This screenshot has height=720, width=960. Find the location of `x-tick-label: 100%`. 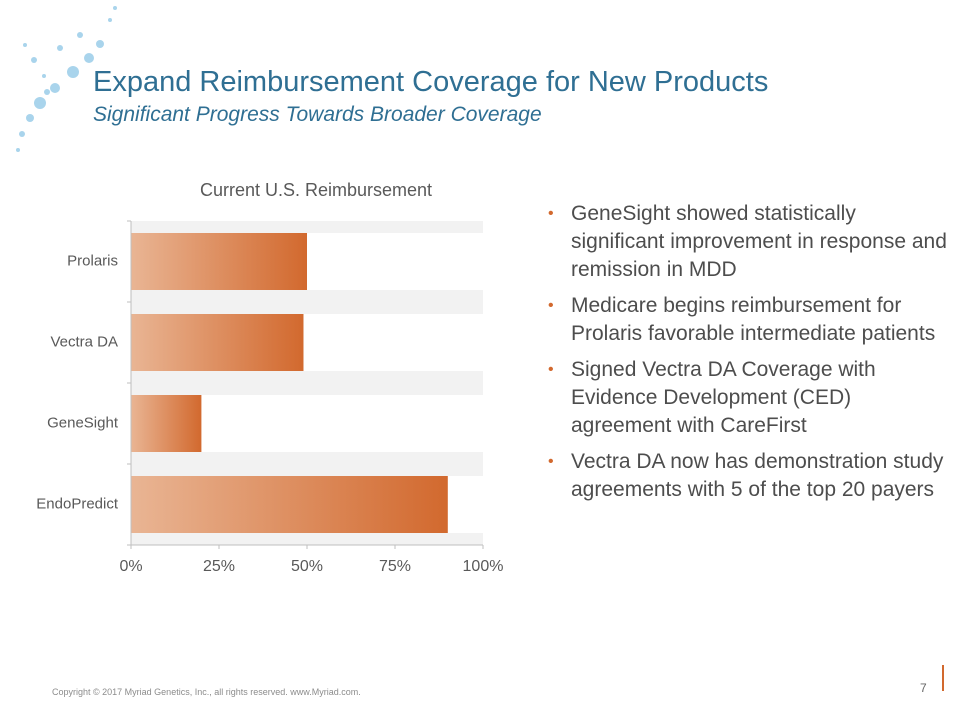

x-tick-label: 100% is located at coordinates (483, 566).